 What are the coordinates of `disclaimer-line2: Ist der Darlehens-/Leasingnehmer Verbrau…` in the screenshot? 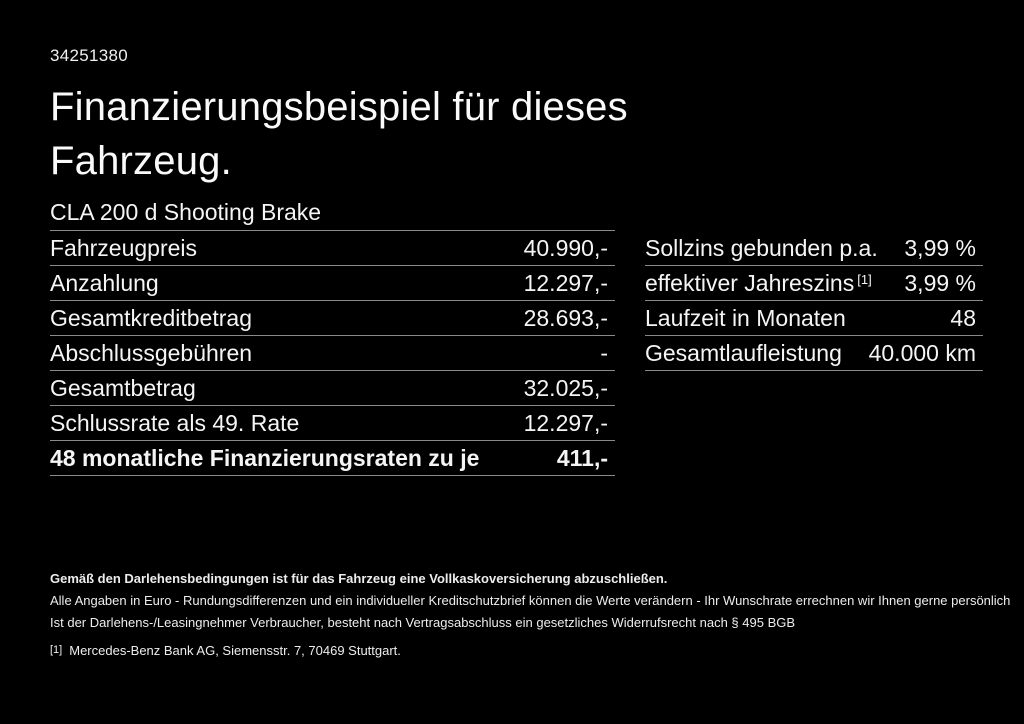 It's located at (423, 622).